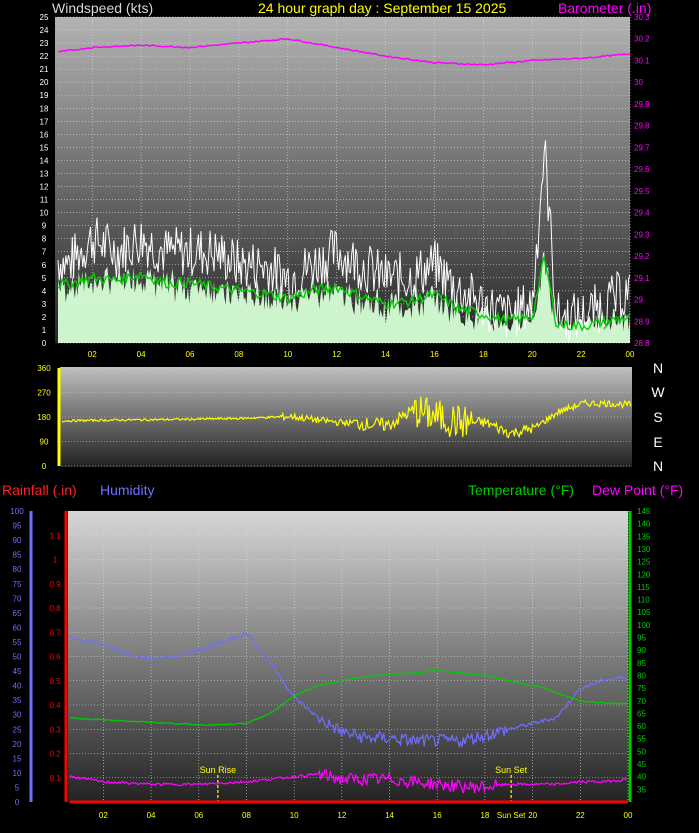 The image size is (699, 833). Describe the element at coordinates (364, 783) in the screenshot. I see `sun-markers: Sun Rise Sun Set` at that location.